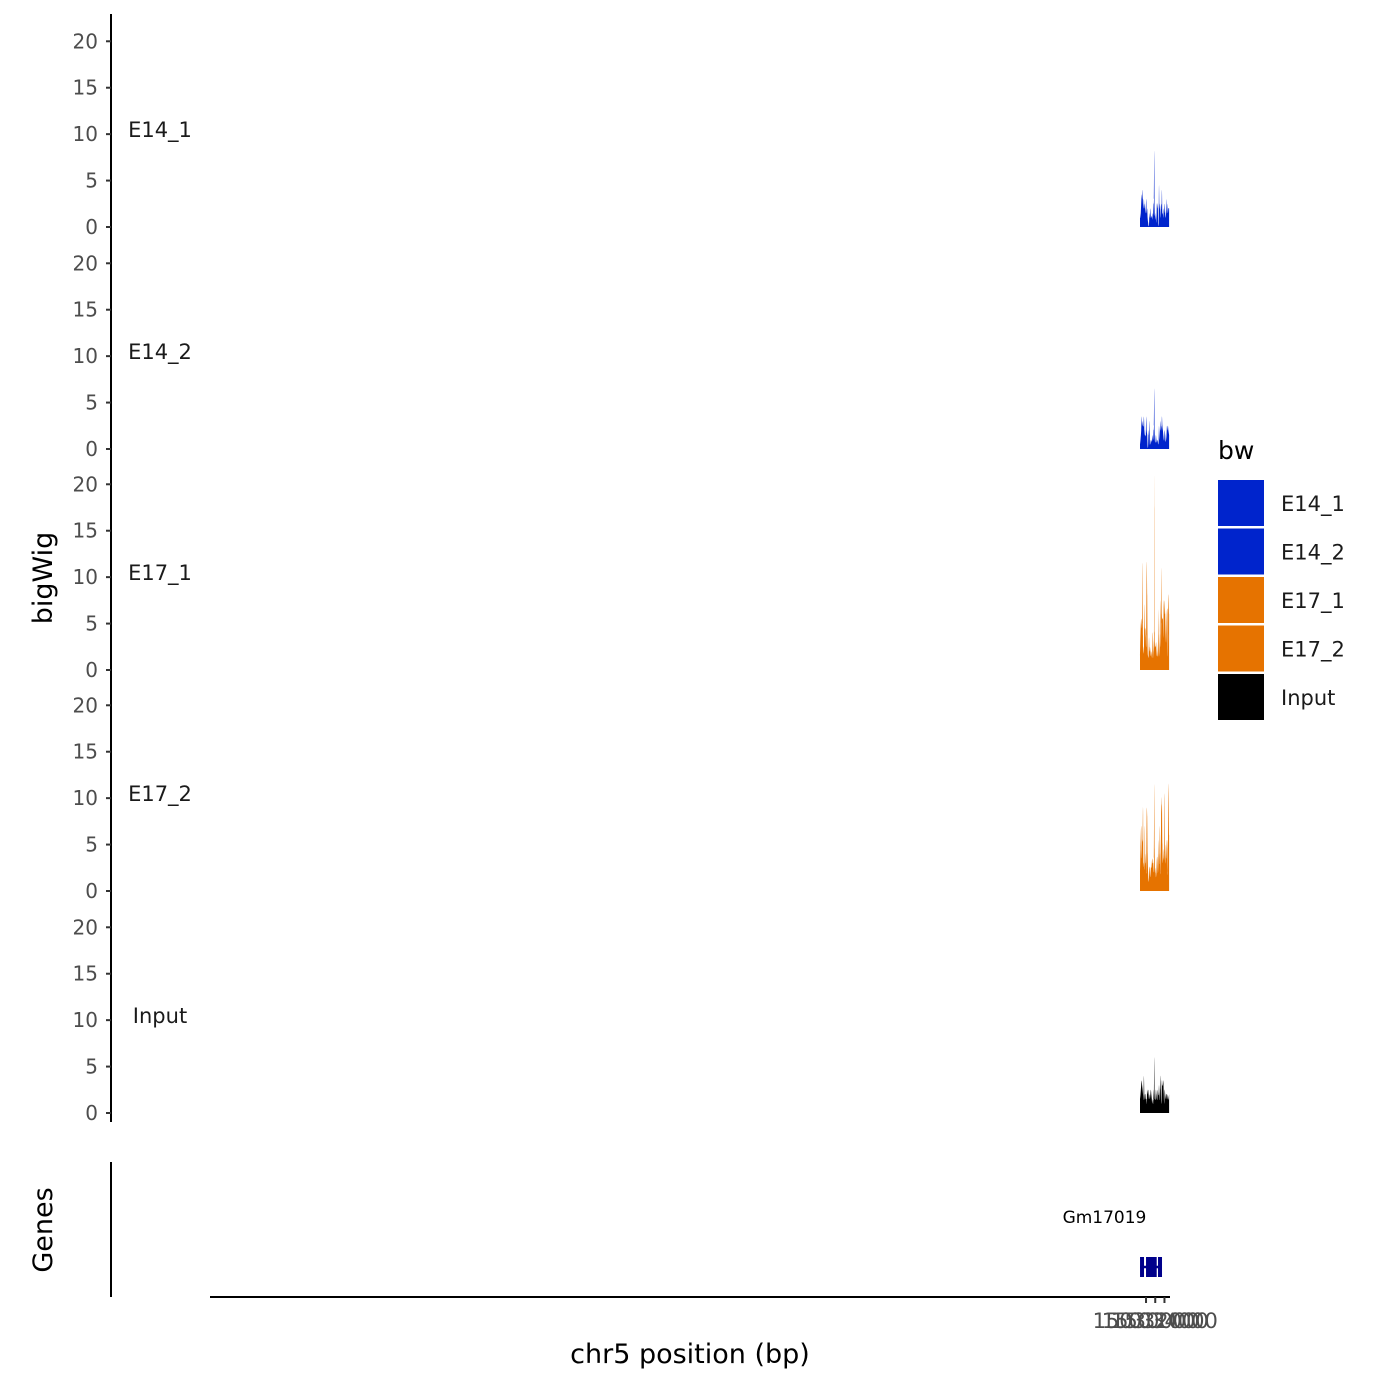 The image size is (1400, 1400). Describe the element at coordinates (43, 1229) in the screenshot. I see `genes-axis-title: Genes` at that location.